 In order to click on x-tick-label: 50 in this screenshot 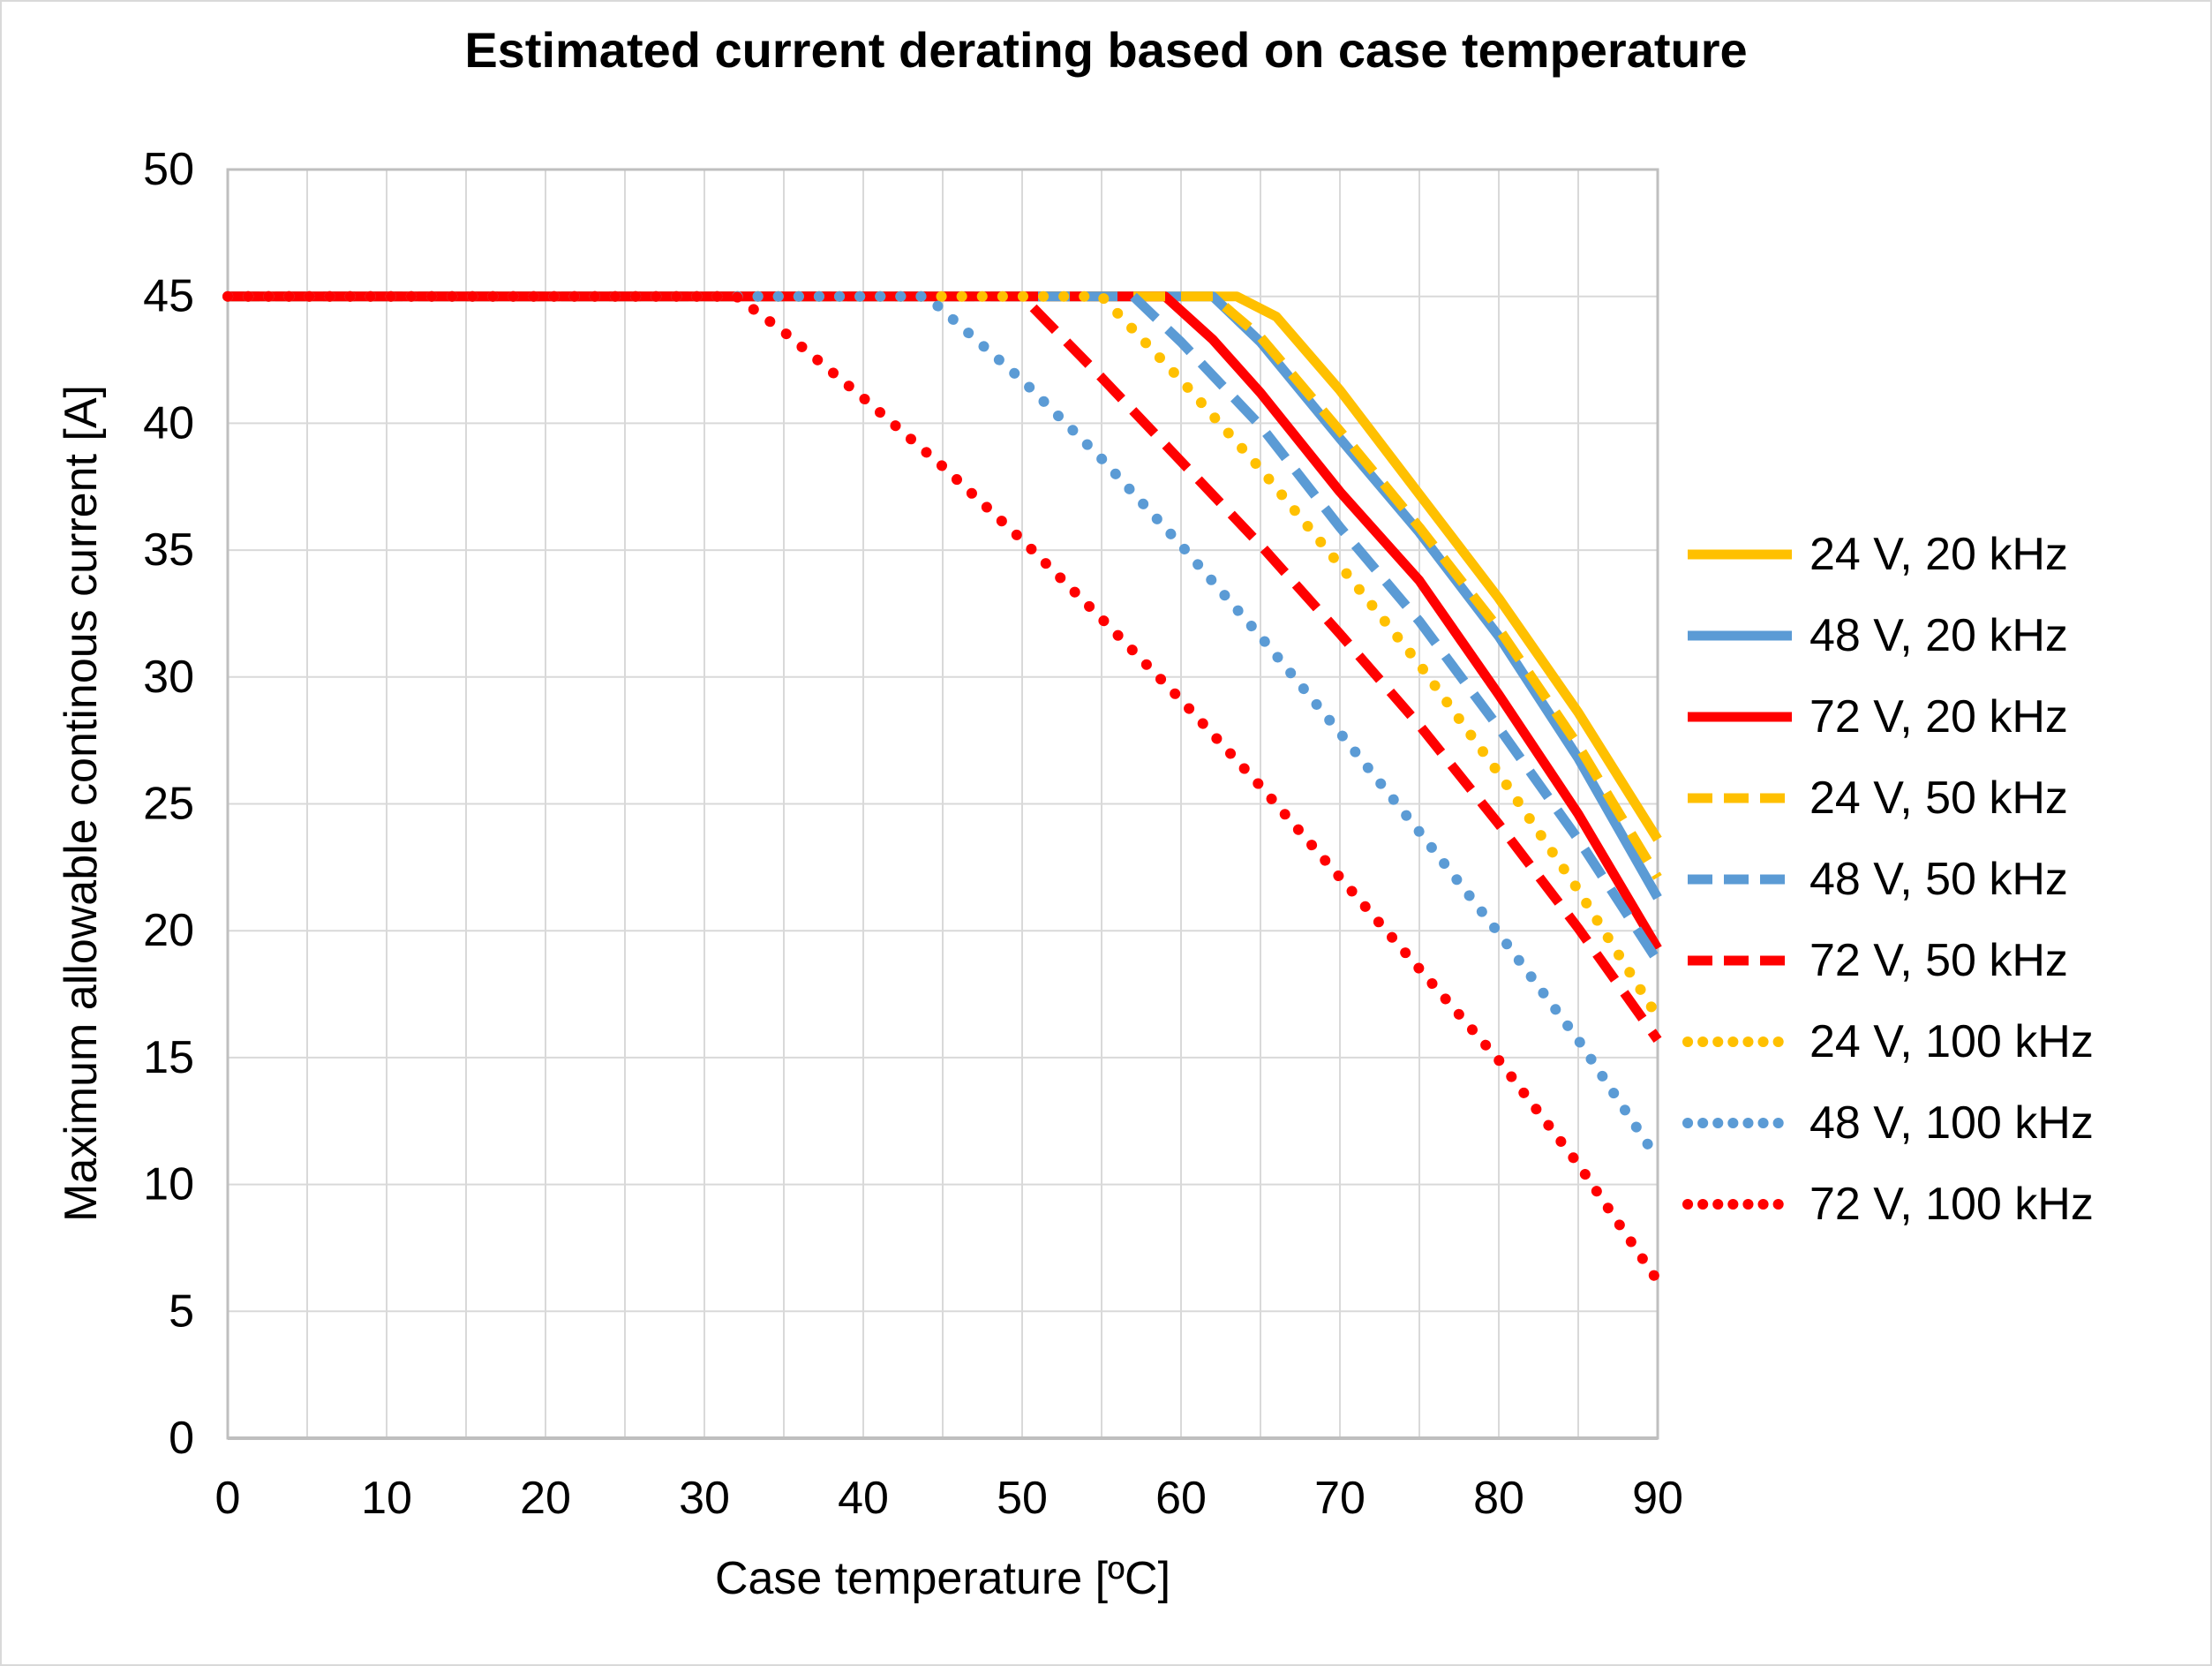, I will do `click(1022, 1498)`.